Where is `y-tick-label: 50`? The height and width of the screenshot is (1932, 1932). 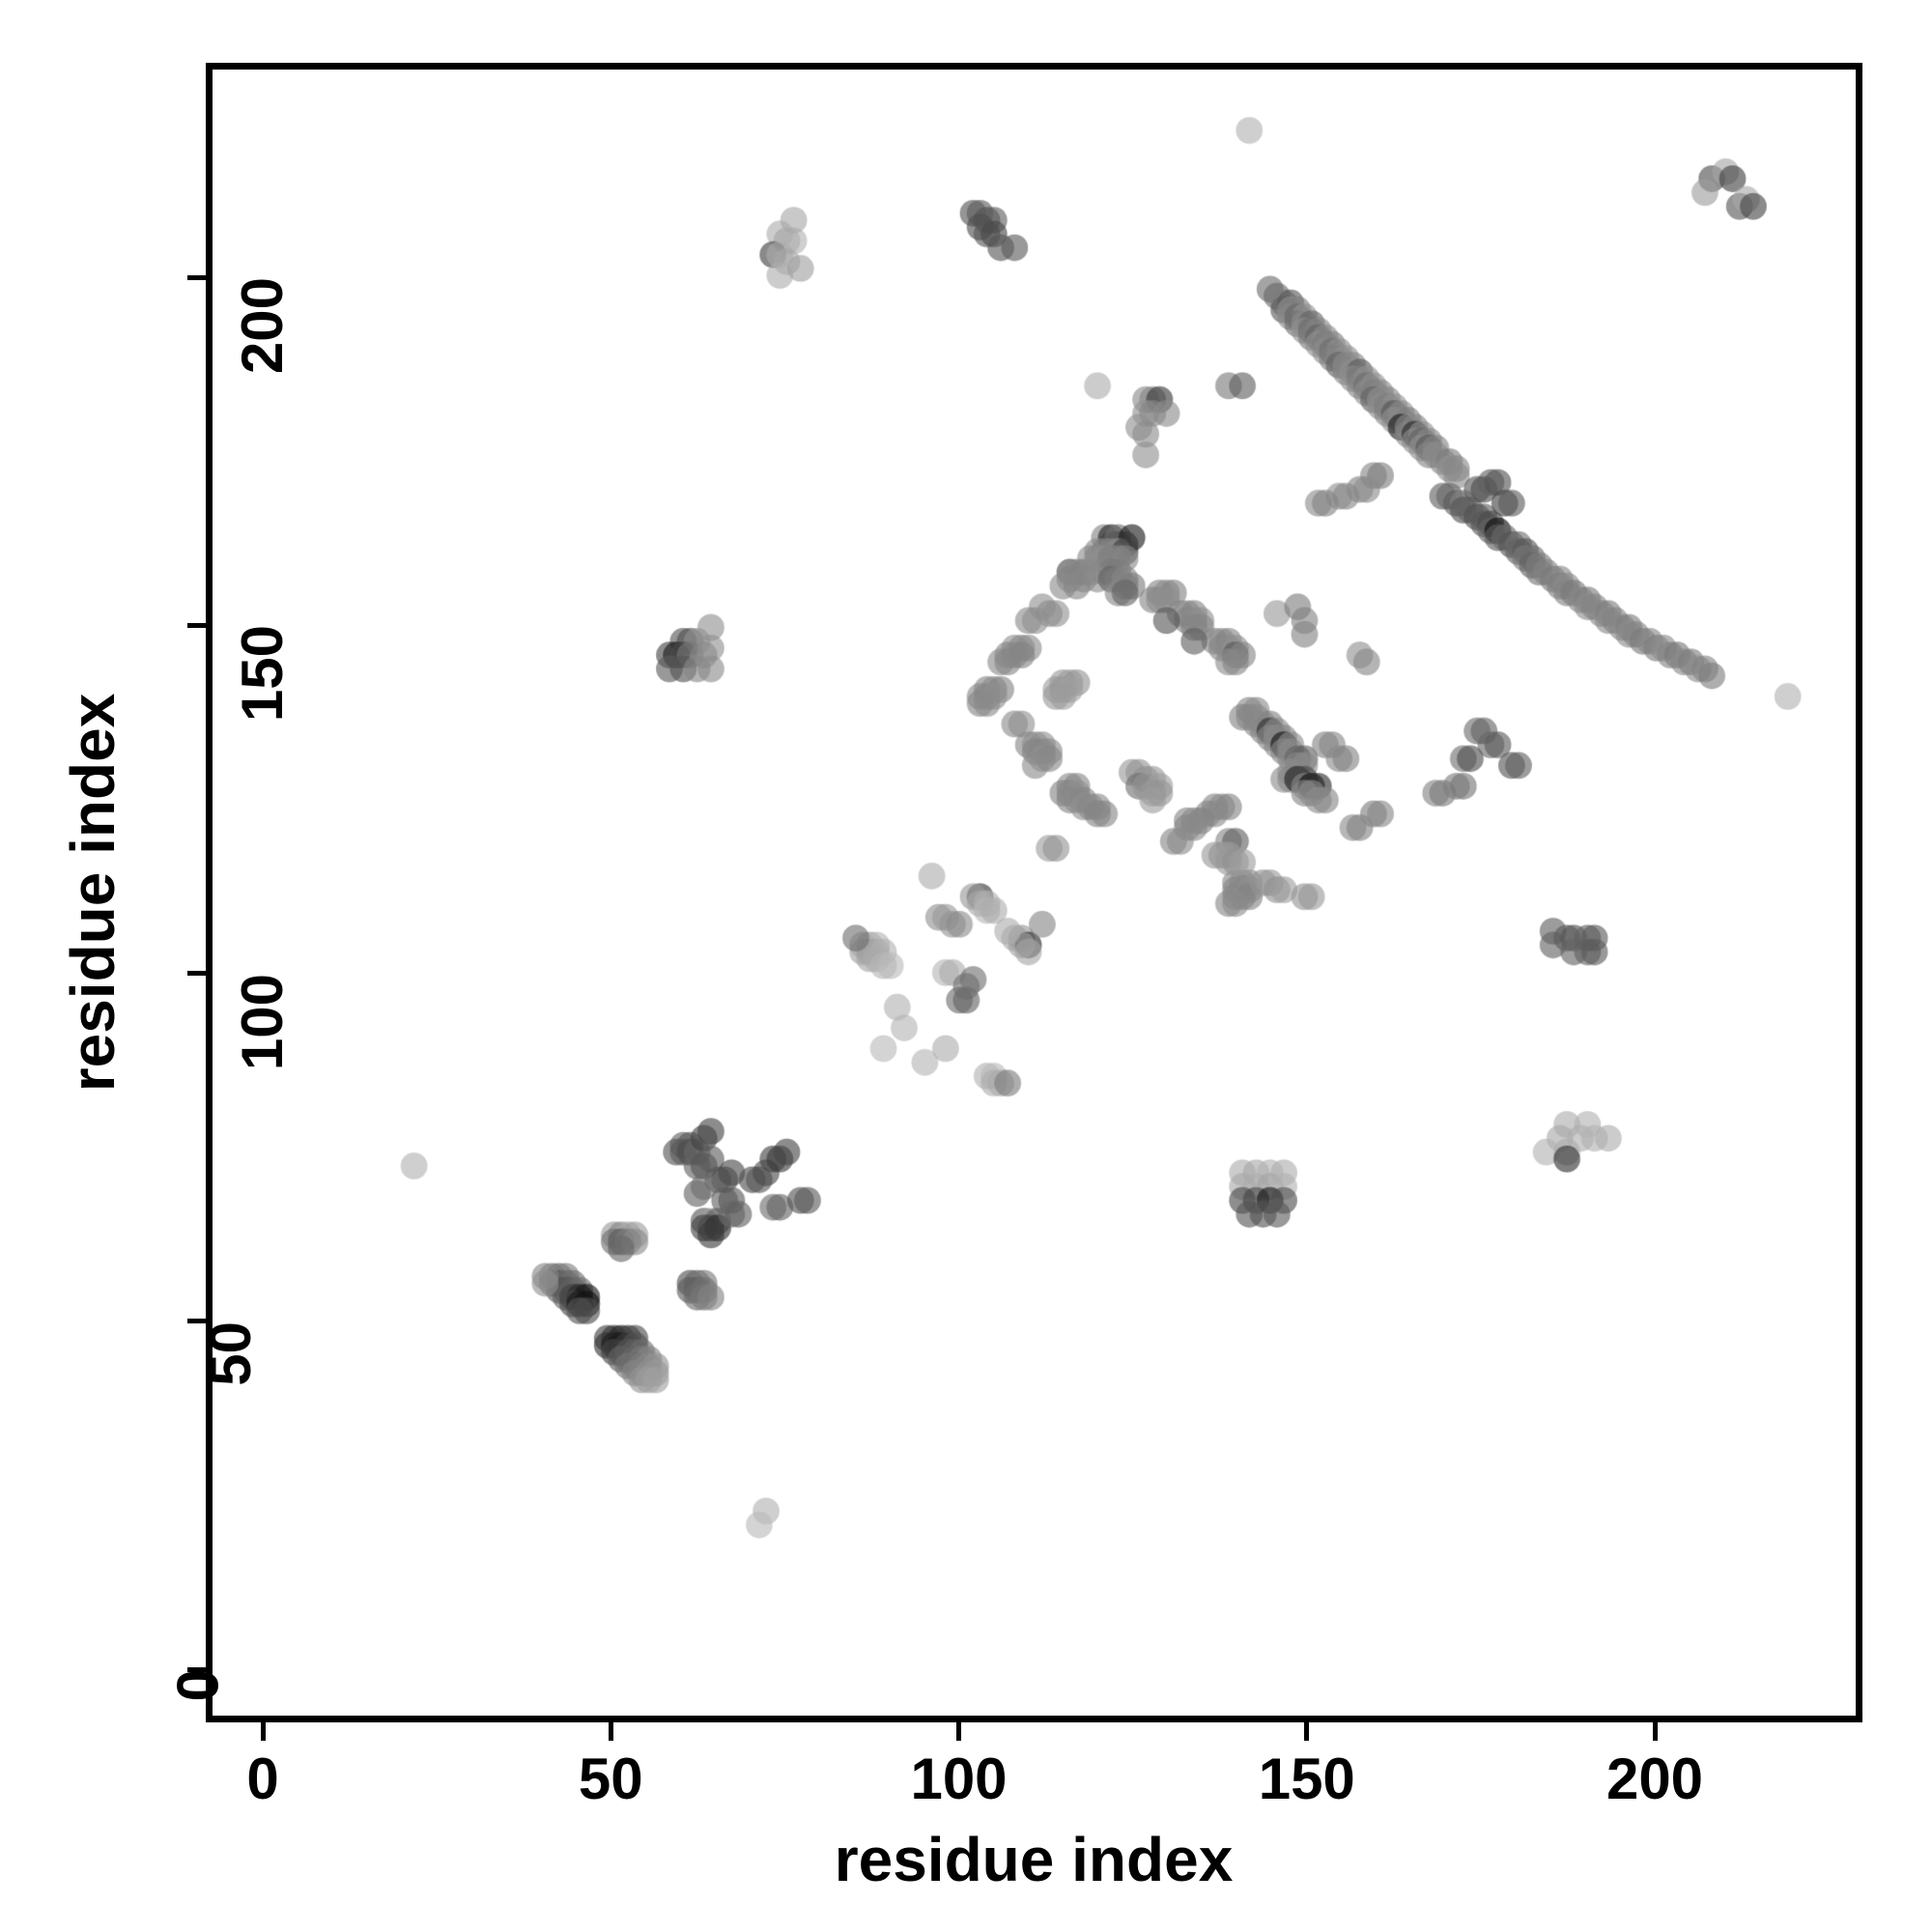
y-tick-label: 50 is located at coordinates (230, 1353).